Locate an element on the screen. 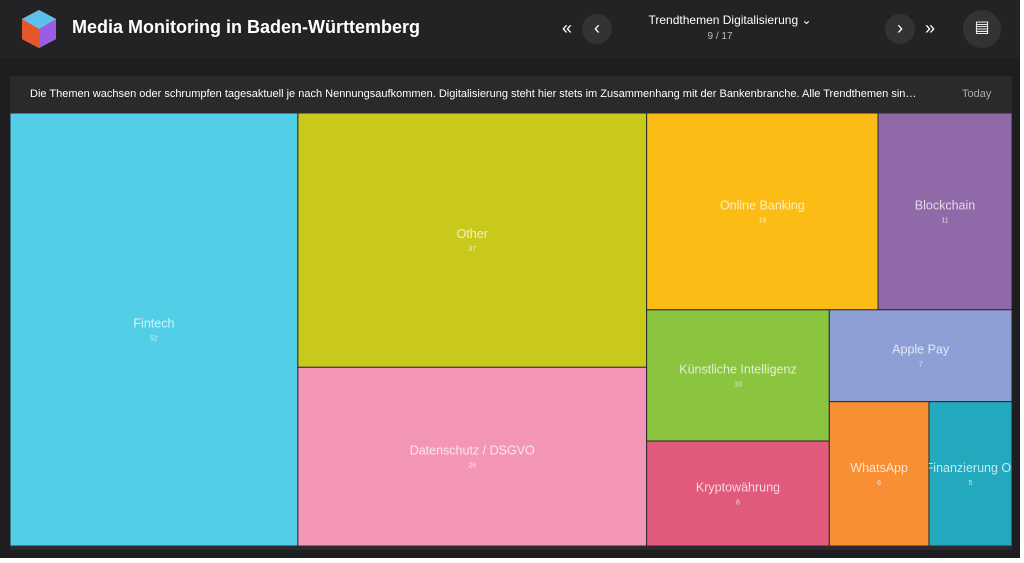 The width and height of the screenshot is (1024, 563). tile-labels: Other 37 is located at coordinates (472, 240).